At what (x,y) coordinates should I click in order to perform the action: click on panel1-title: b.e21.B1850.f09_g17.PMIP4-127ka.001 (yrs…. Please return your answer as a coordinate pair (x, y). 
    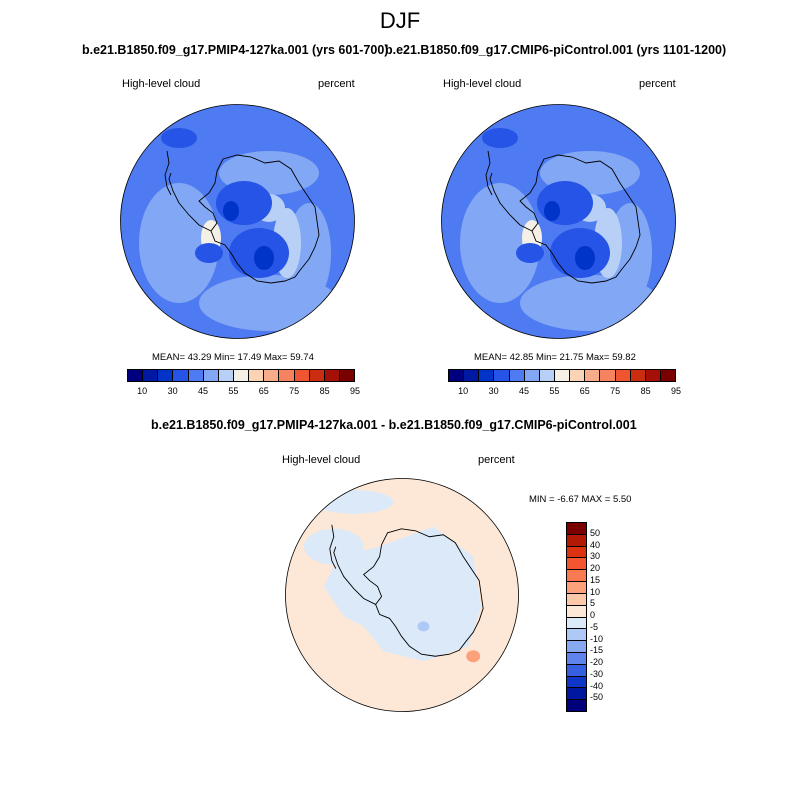
    Looking at the image, I should click on (235, 50).